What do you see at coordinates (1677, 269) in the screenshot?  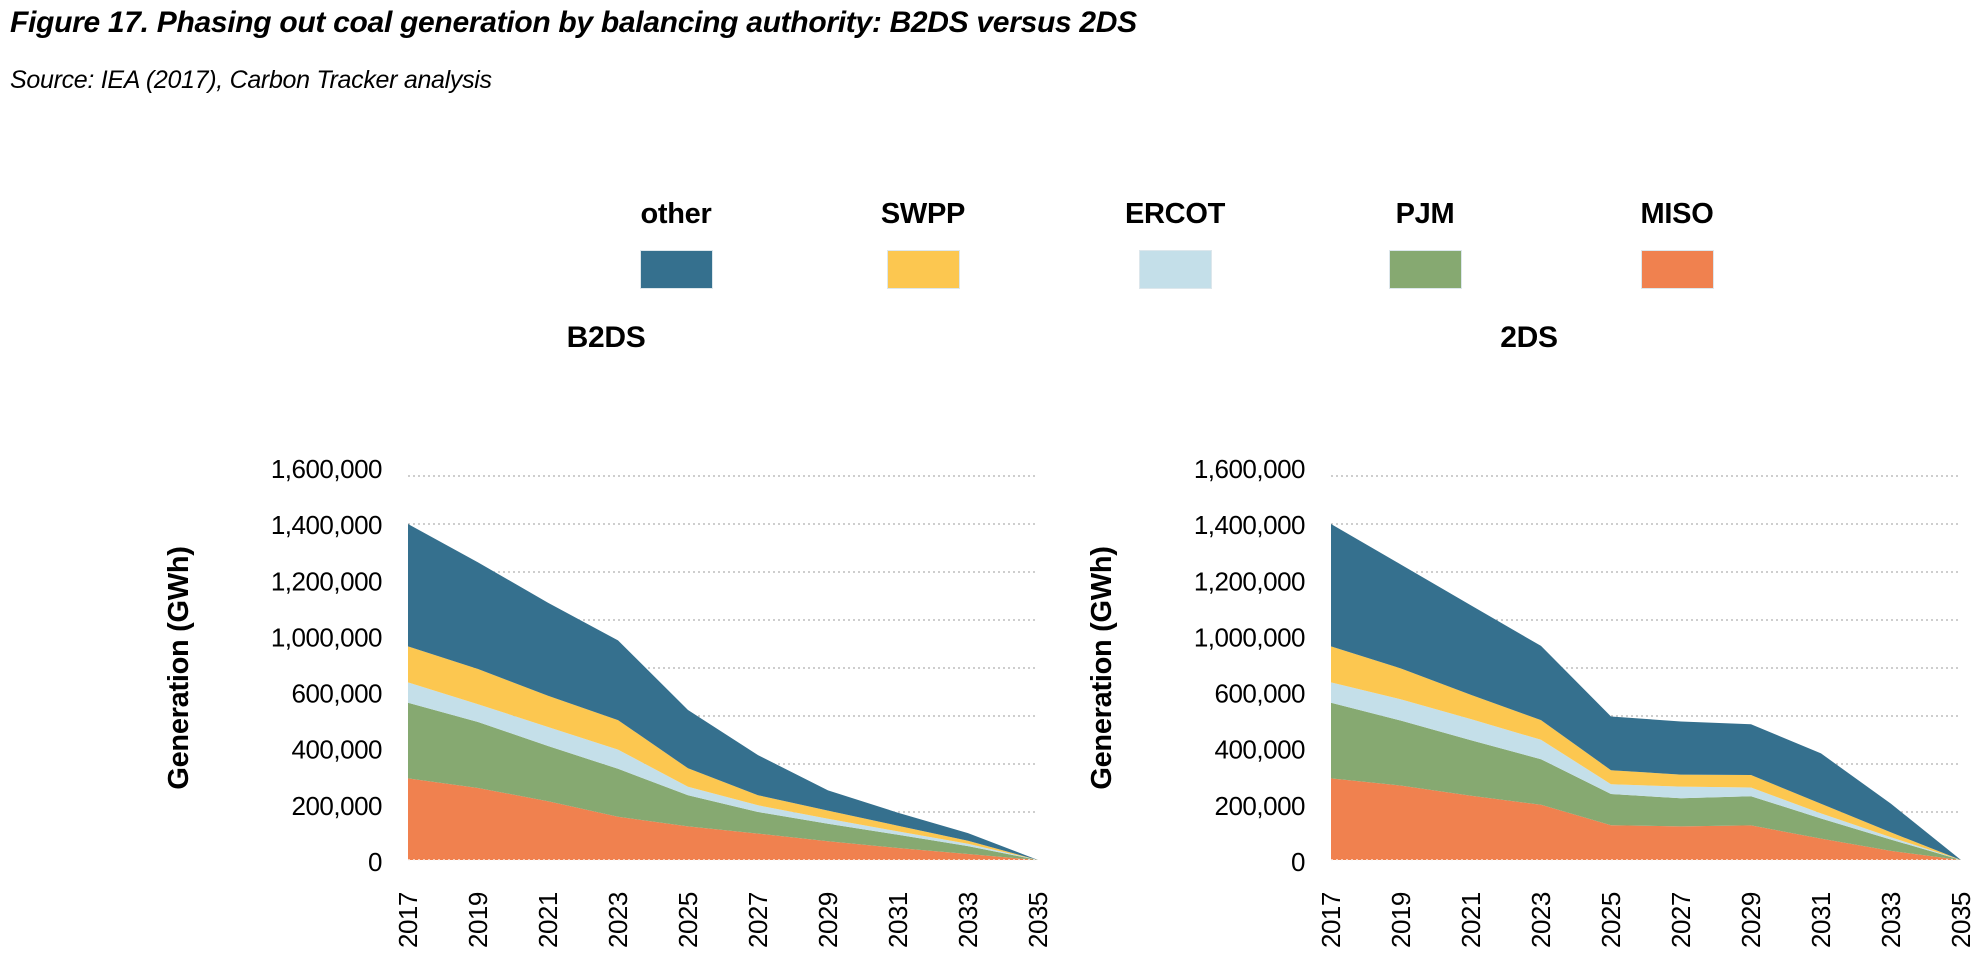 I see `legend-swatch-miso` at bounding box center [1677, 269].